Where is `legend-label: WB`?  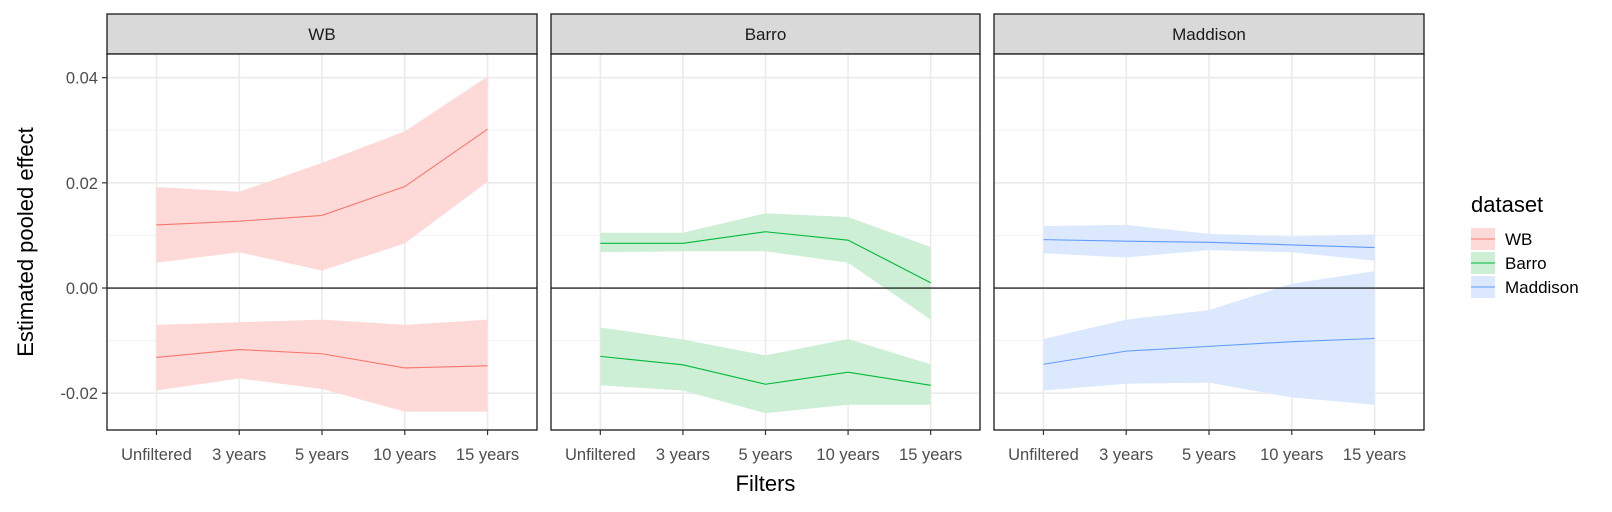 legend-label: WB is located at coordinates (1518, 239).